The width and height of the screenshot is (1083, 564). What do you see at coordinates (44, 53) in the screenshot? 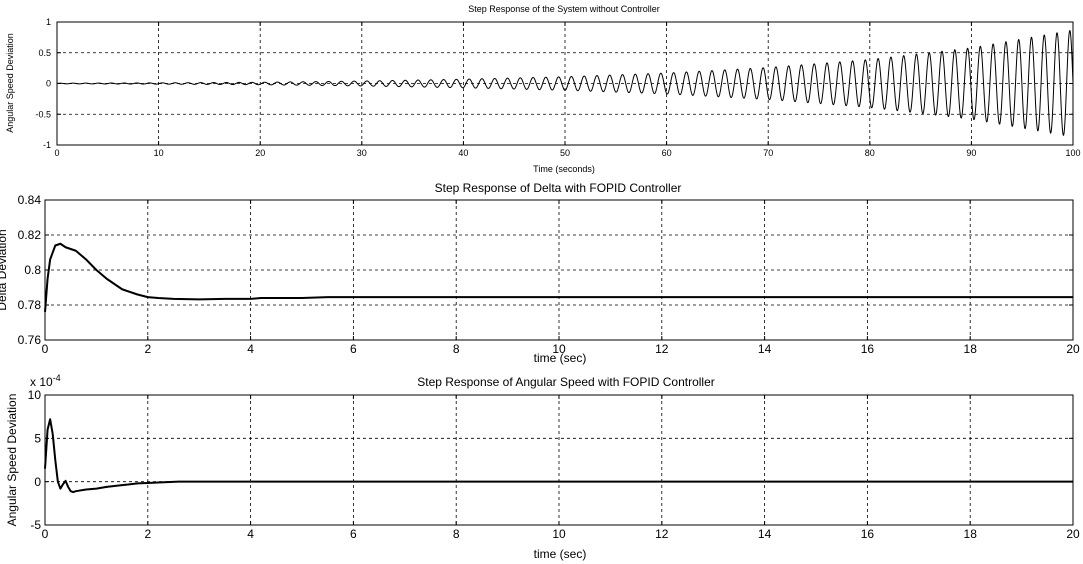
I see `y-tick-label: 0.5` at bounding box center [44, 53].